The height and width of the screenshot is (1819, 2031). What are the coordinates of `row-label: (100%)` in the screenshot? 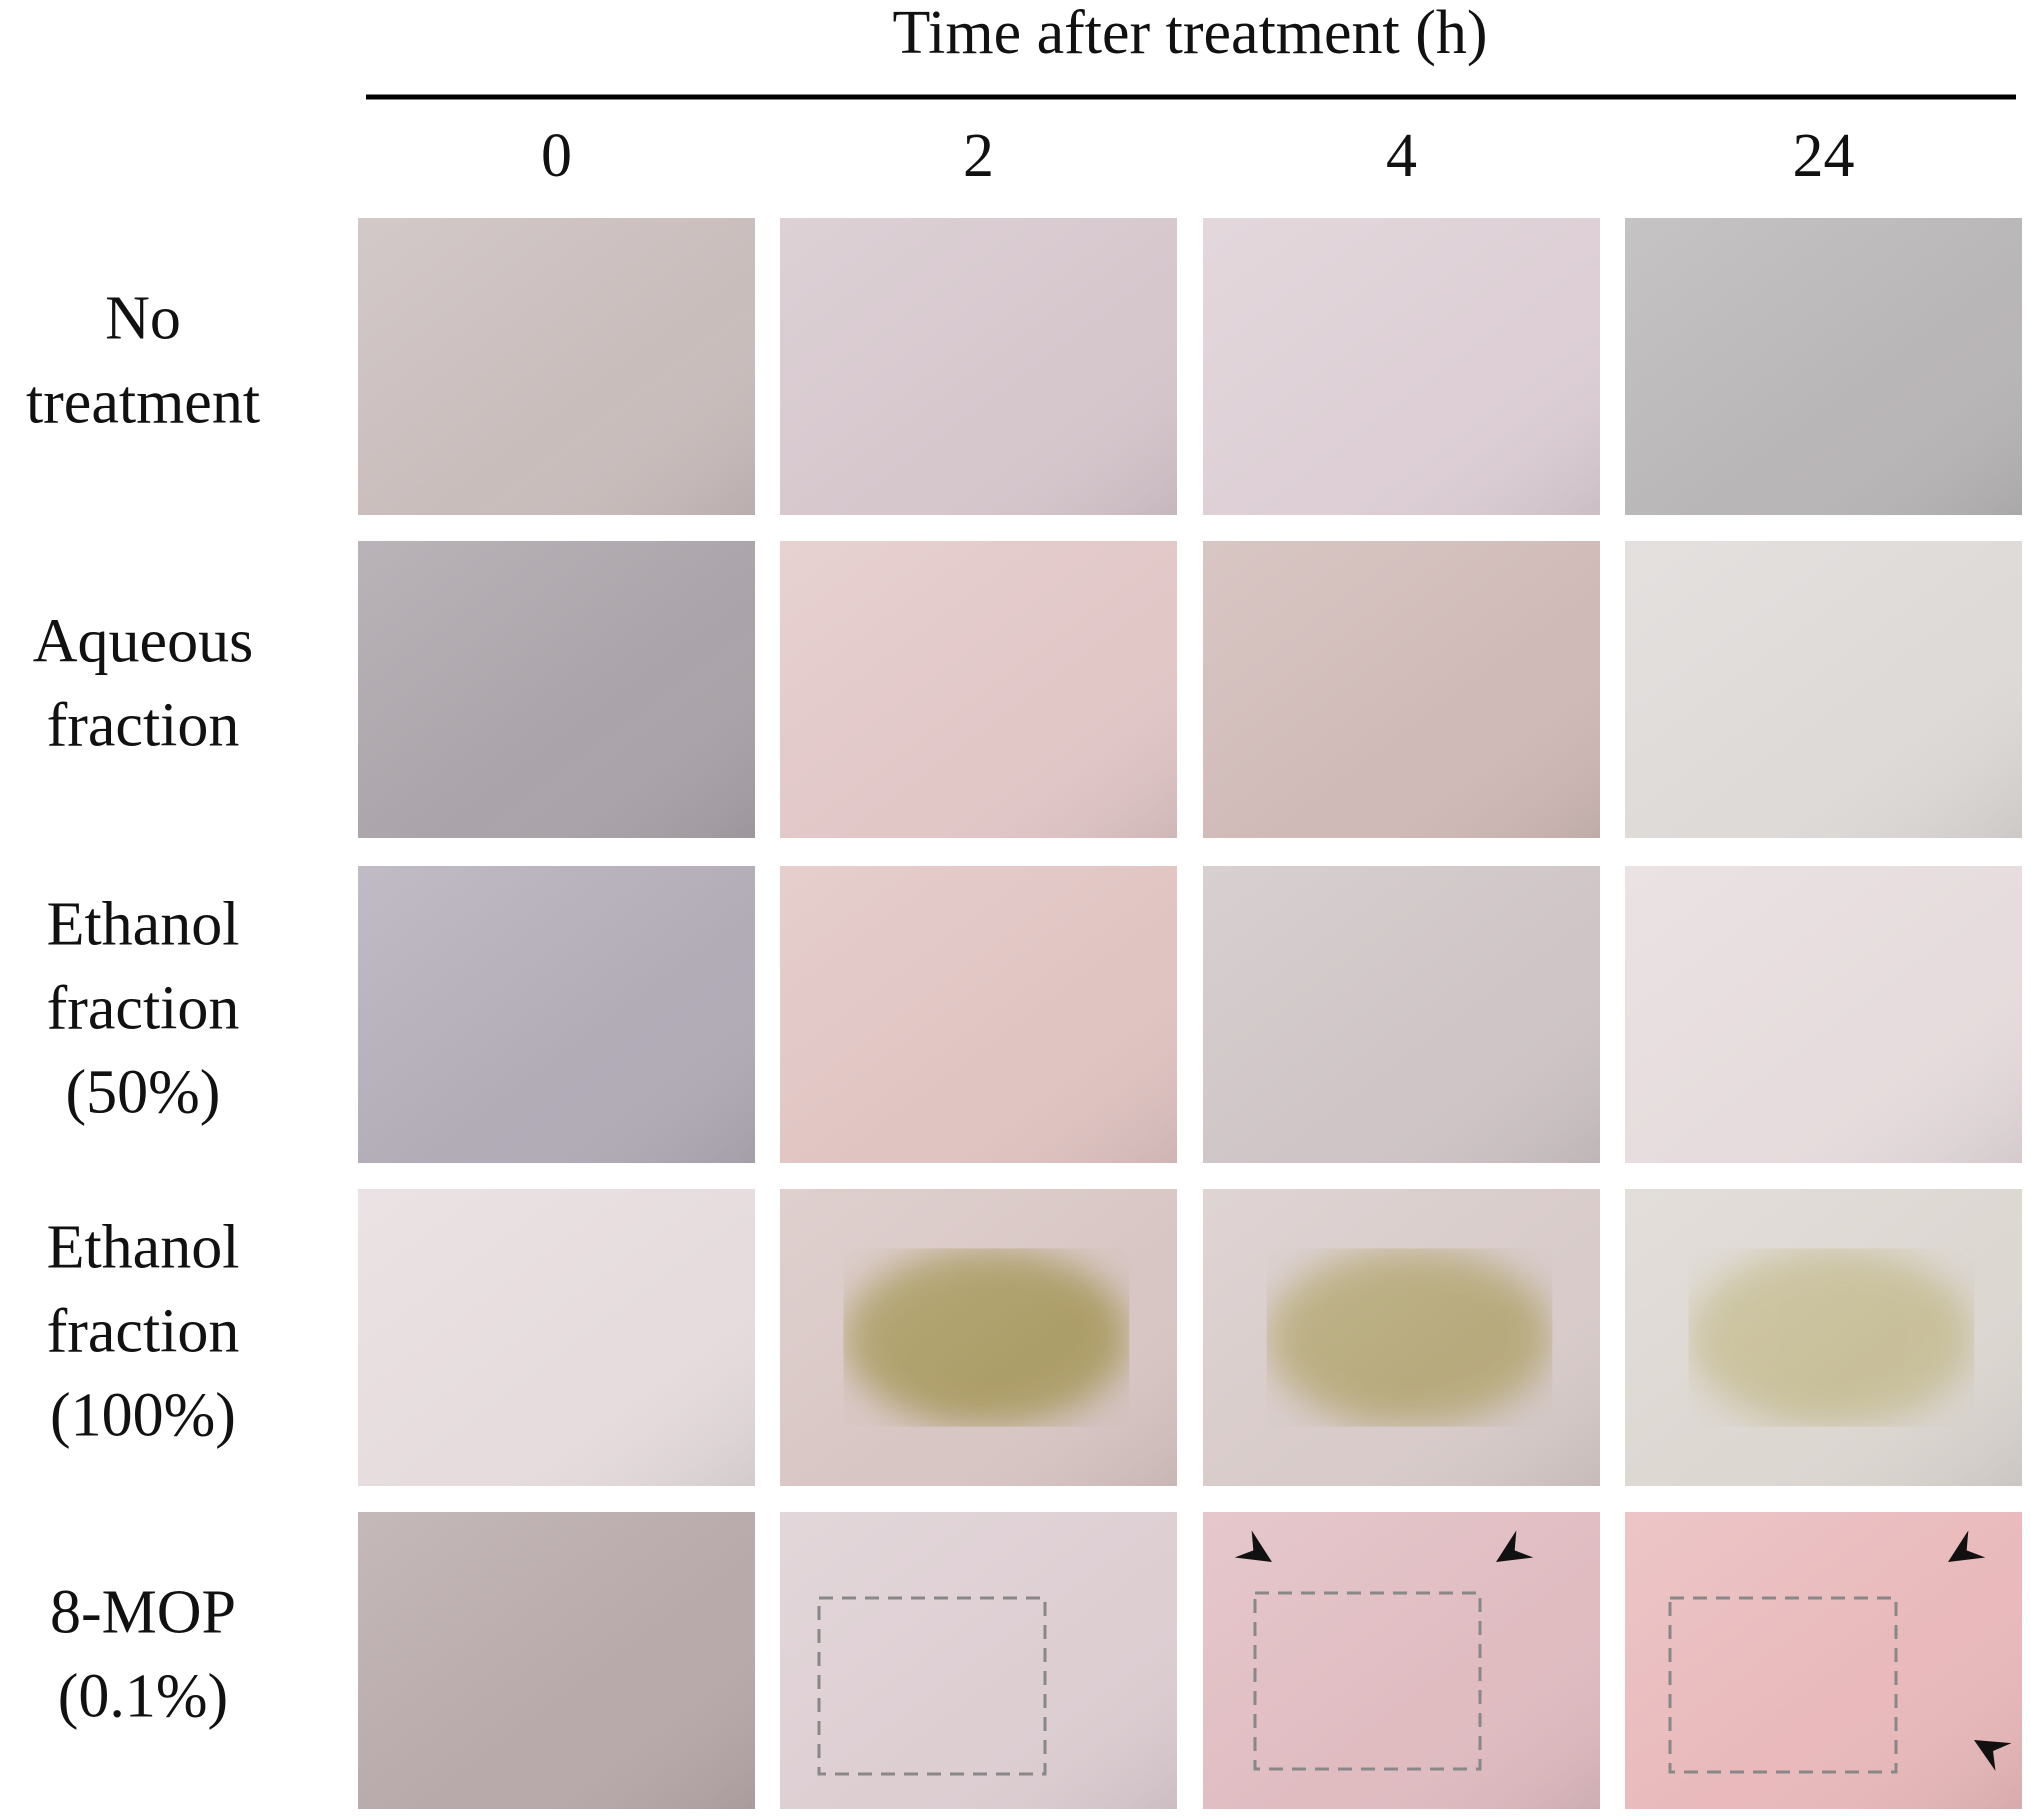 It's located at (143, 1416).